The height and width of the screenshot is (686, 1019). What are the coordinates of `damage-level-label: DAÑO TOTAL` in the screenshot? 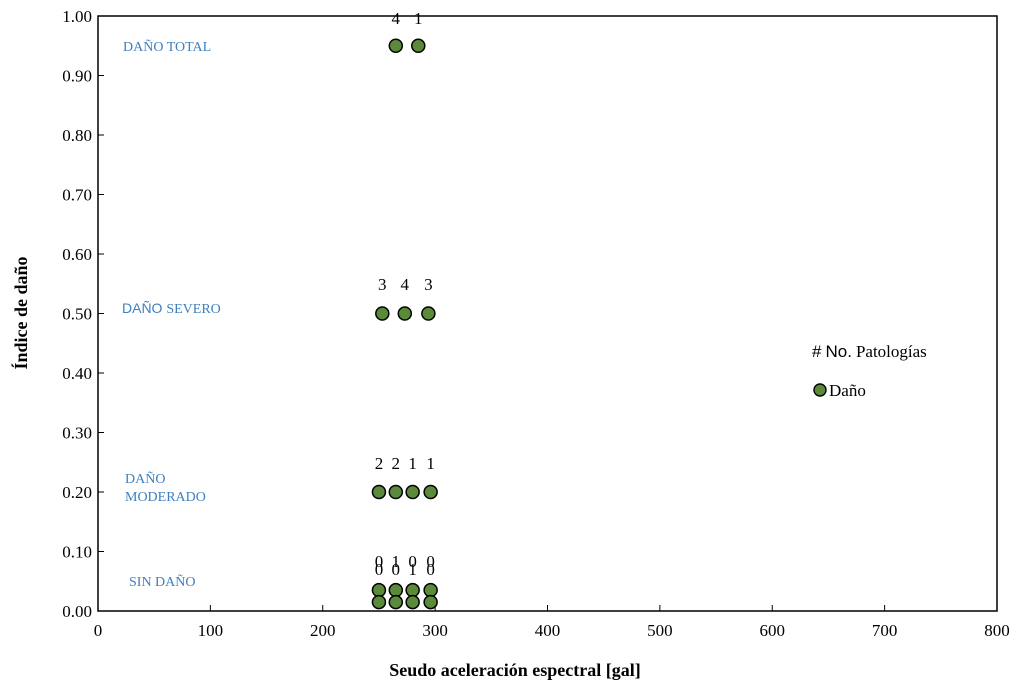 It's located at (167, 47).